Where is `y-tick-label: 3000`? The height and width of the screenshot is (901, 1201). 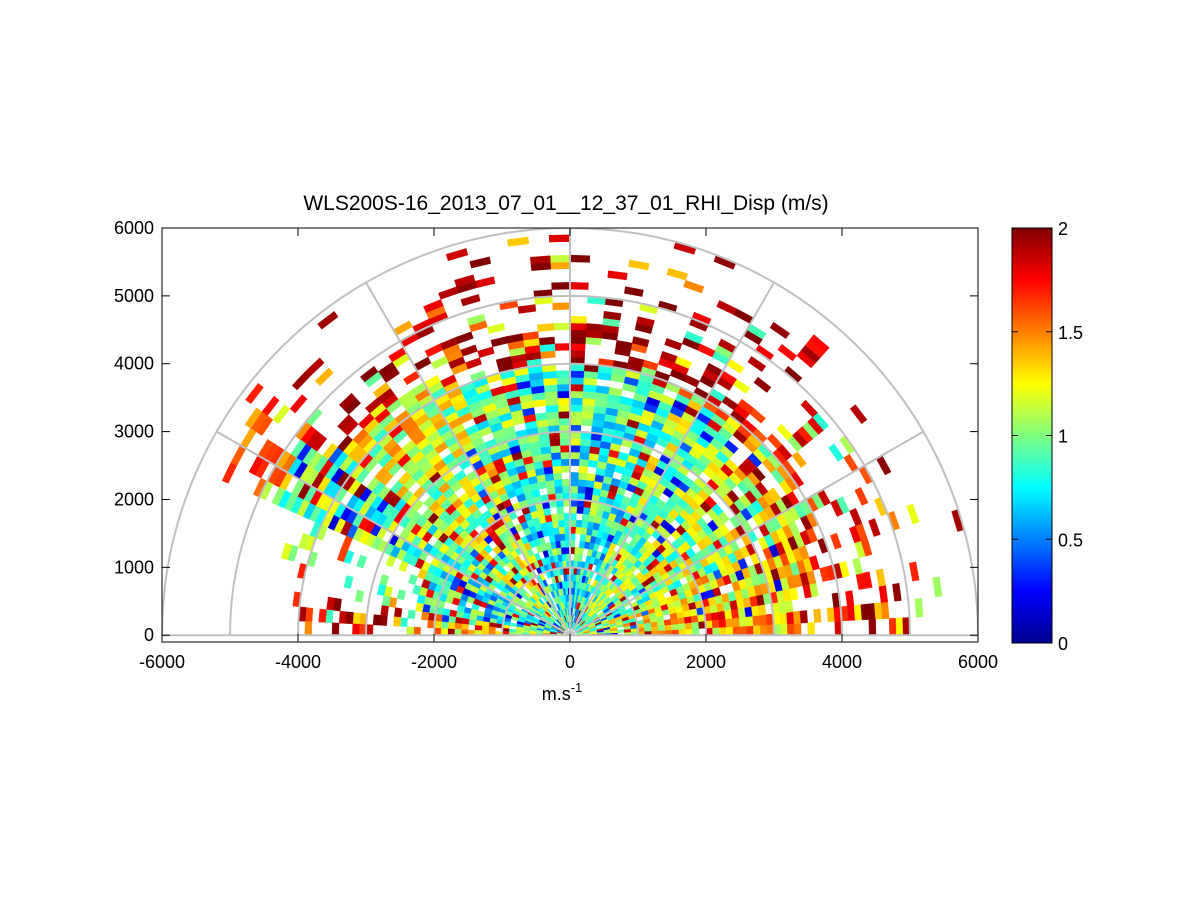 y-tick-label: 3000 is located at coordinates (134, 432).